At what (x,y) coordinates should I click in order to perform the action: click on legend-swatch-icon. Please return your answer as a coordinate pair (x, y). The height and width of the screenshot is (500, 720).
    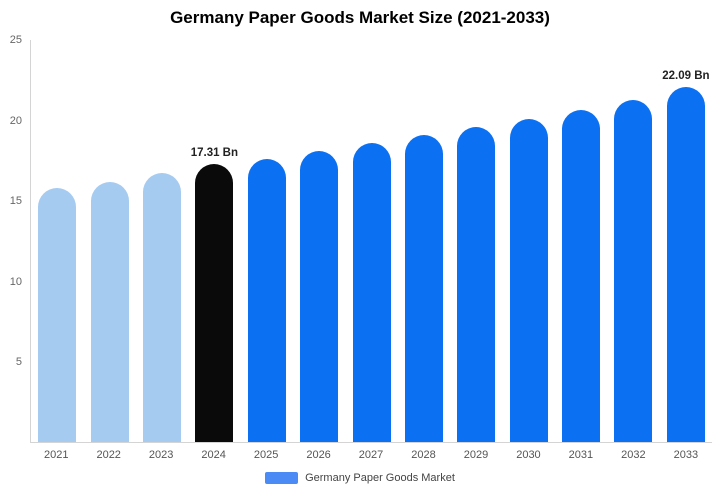
    Looking at the image, I should click on (282, 478).